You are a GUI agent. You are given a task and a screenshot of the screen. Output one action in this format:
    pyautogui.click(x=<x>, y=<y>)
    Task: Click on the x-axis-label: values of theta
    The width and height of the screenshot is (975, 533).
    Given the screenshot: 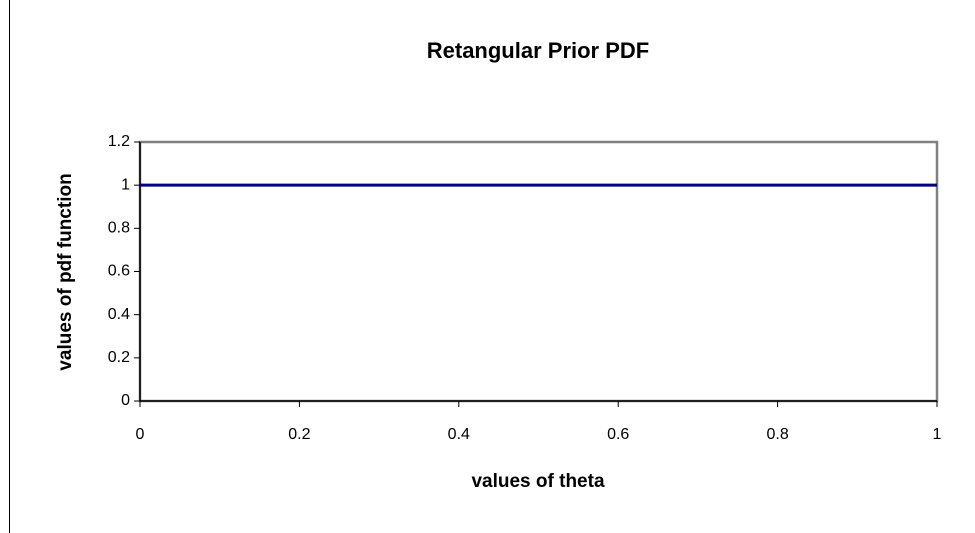 What is the action you would take?
    pyautogui.click(x=537, y=481)
    